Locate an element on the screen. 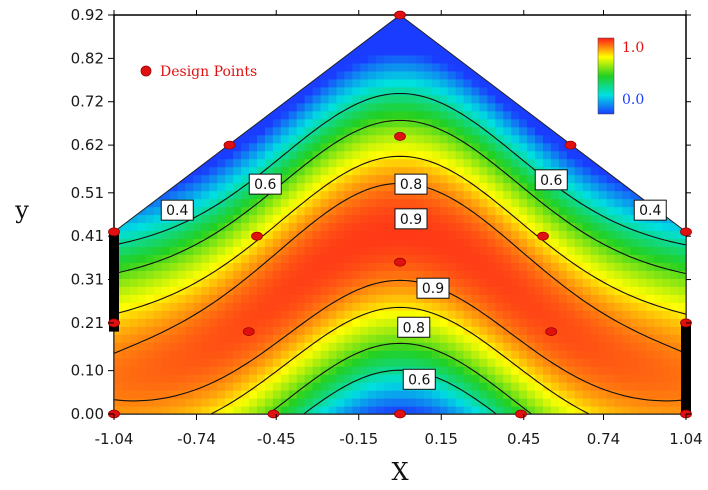  design-point is located at coordinates (257, 236).